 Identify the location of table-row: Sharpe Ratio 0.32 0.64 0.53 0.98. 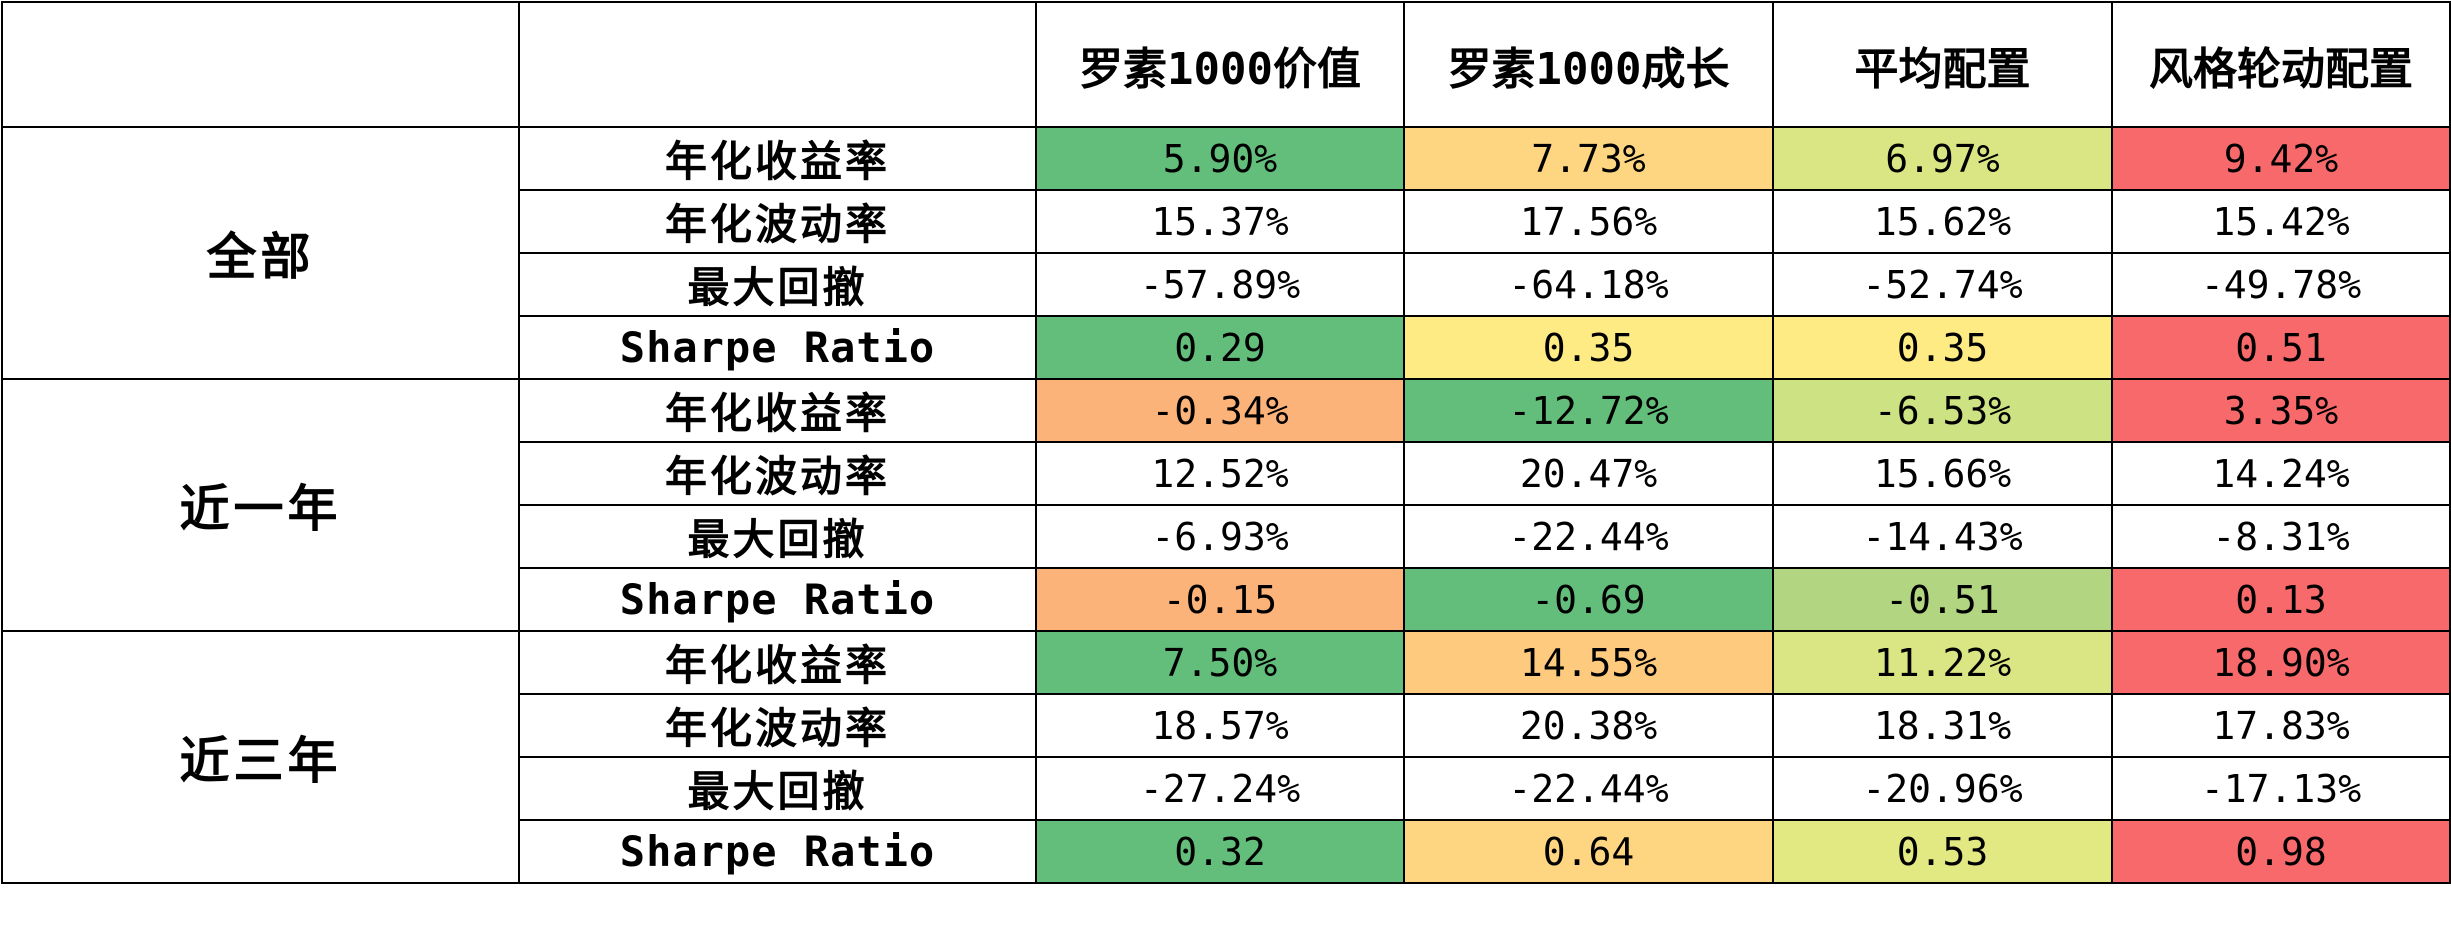
(1226, 851).